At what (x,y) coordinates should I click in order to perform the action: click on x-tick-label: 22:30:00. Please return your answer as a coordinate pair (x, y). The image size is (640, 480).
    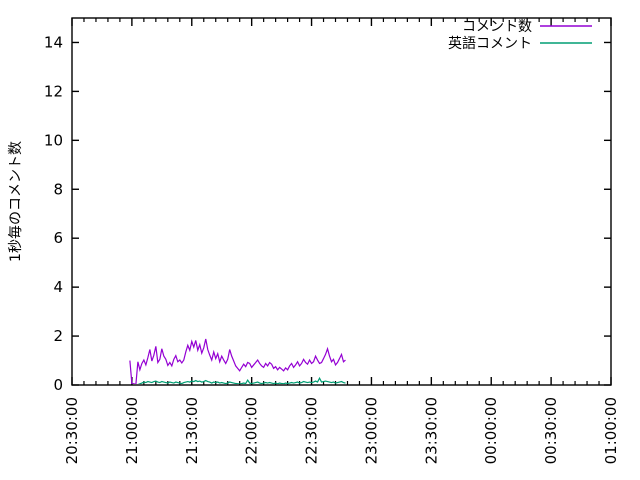
    Looking at the image, I should click on (312, 430).